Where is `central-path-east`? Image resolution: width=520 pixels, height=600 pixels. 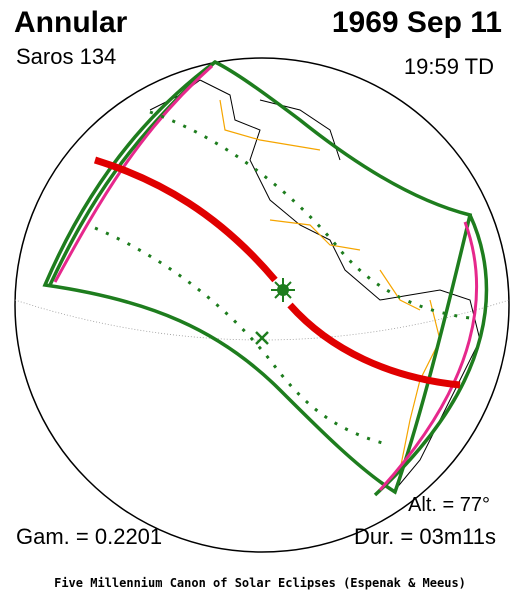
central-path-east is located at coordinates (374, 345).